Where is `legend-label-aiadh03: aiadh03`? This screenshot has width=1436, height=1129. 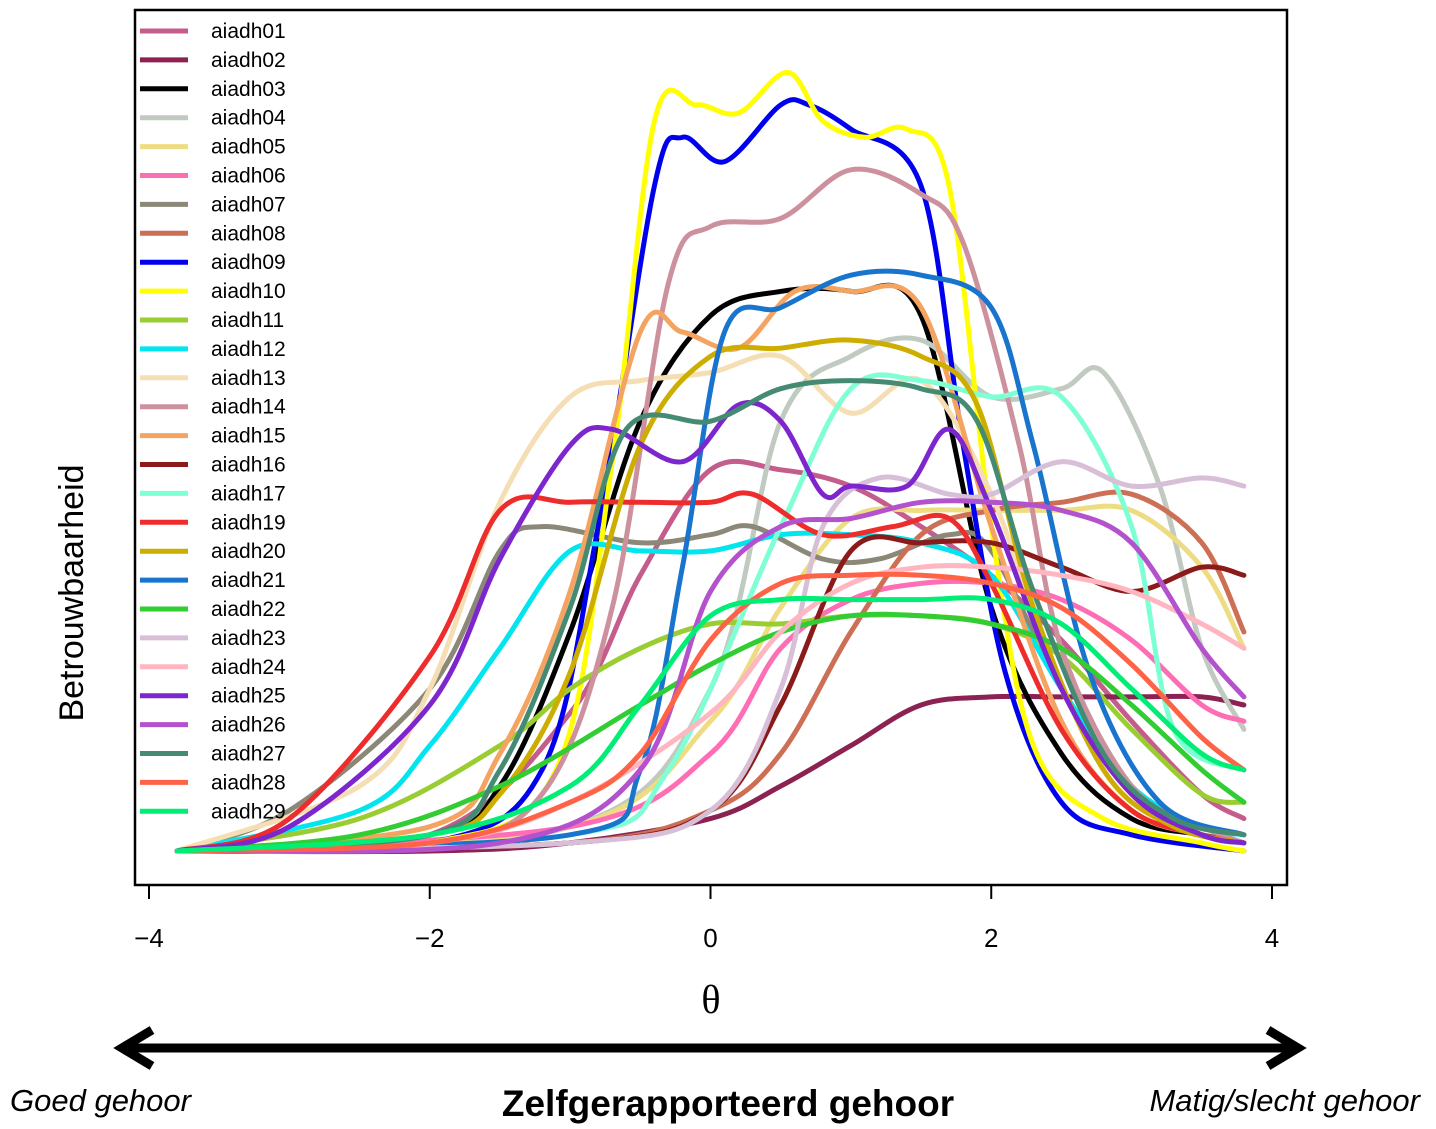 legend-label-aiadh03: aiadh03 is located at coordinates (248, 89).